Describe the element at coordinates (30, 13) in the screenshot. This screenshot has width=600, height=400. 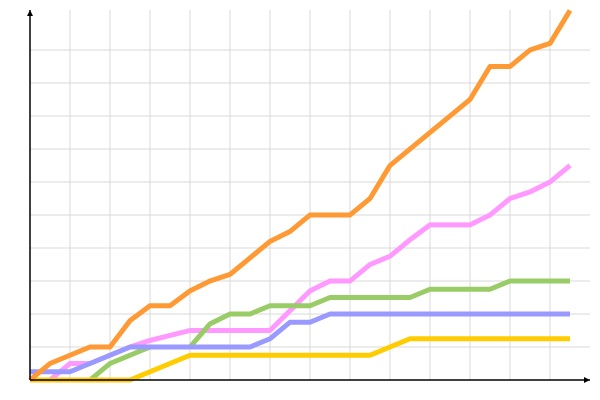
I see `y-axis-arrow-icon` at that location.